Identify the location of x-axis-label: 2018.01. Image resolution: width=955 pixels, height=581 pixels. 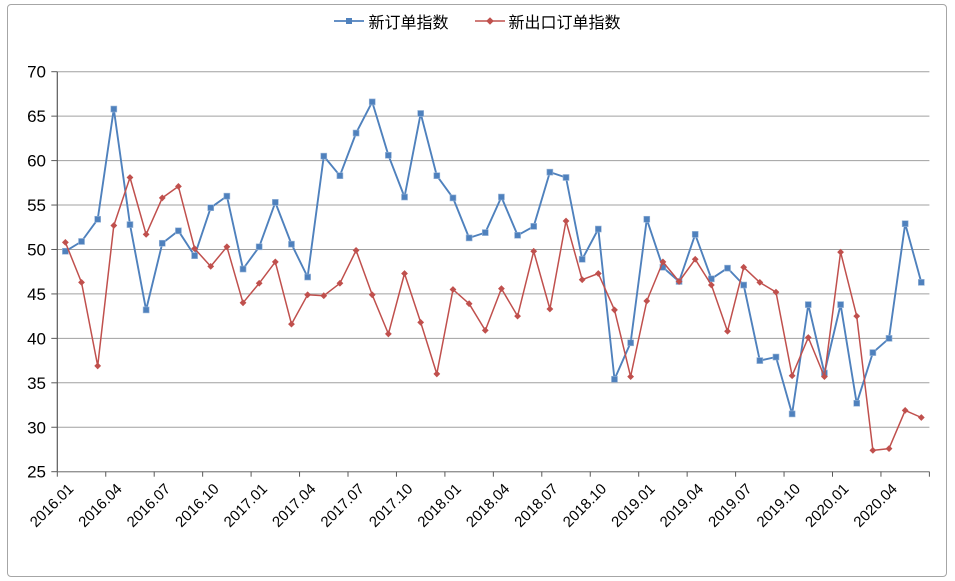
(439, 506).